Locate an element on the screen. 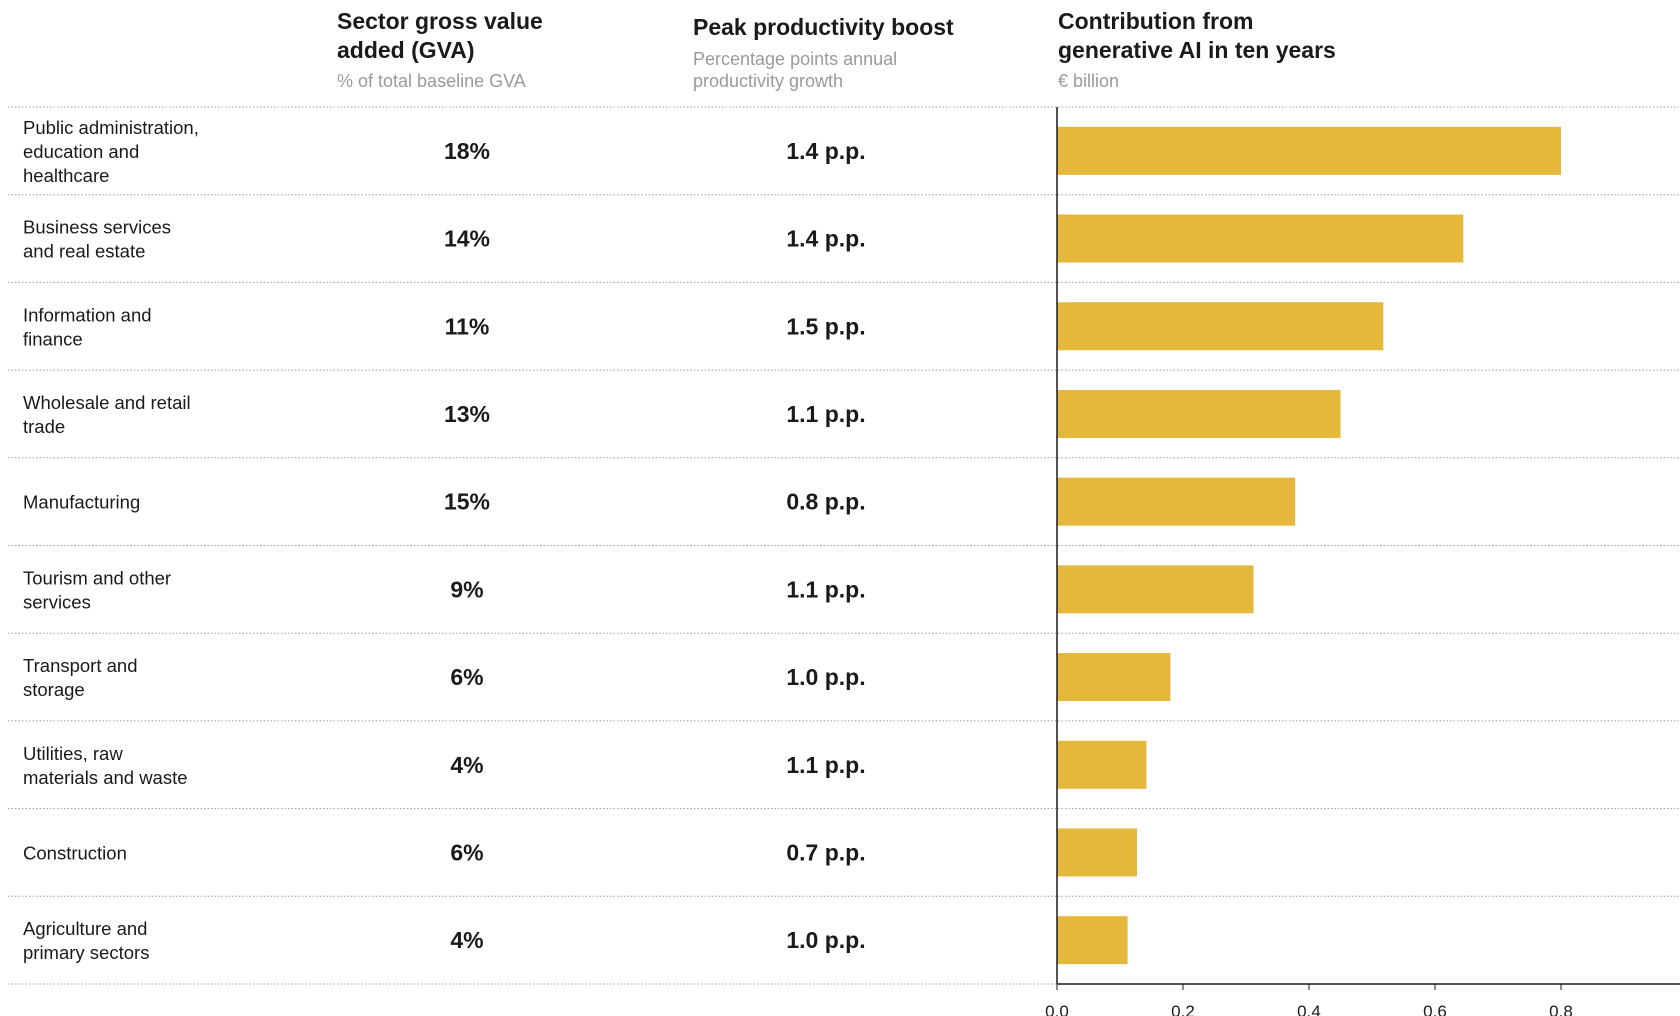 The height and width of the screenshot is (1016, 1680). category-label: materials and waste is located at coordinates (105, 777).